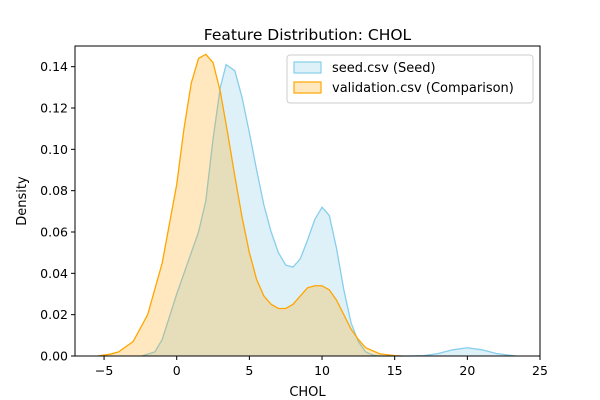 This screenshot has width=600, height=400. What do you see at coordinates (322, 370) in the screenshot?
I see `x-tick-label: 10` at bounding box center [322, 370].